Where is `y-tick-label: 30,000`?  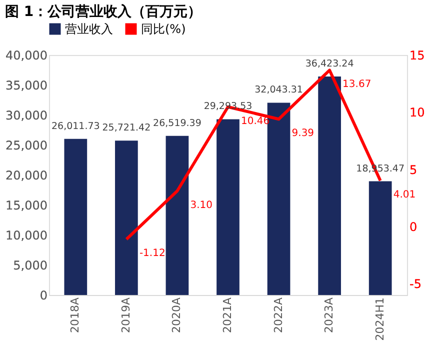
y-tick-label: 30,000 is located at coordinates (27, 115).